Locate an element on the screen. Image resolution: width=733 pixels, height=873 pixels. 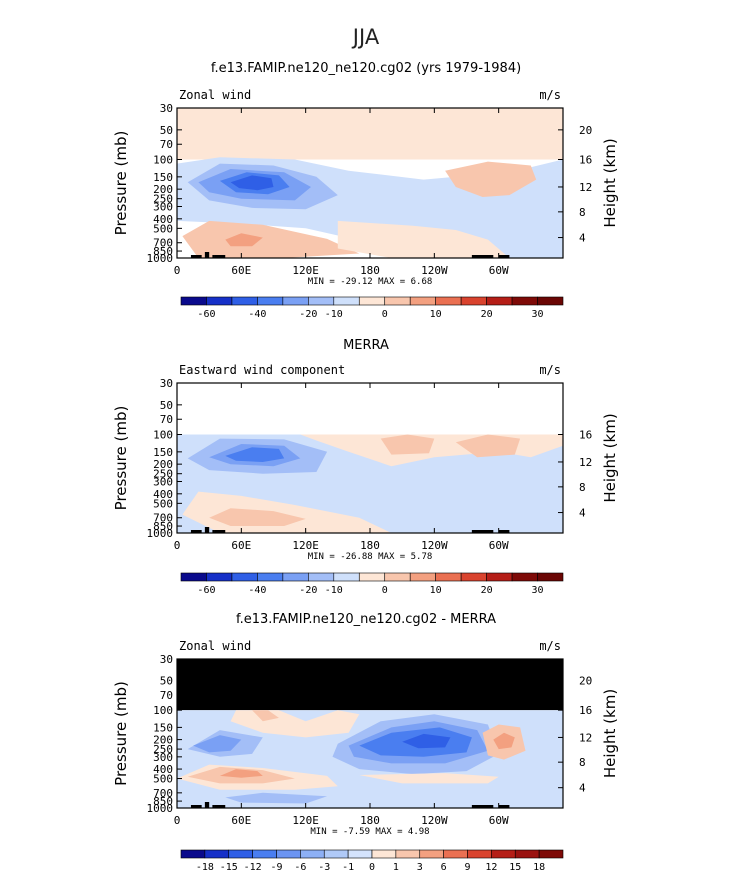
missing-region is located at coordinates (370, 685).